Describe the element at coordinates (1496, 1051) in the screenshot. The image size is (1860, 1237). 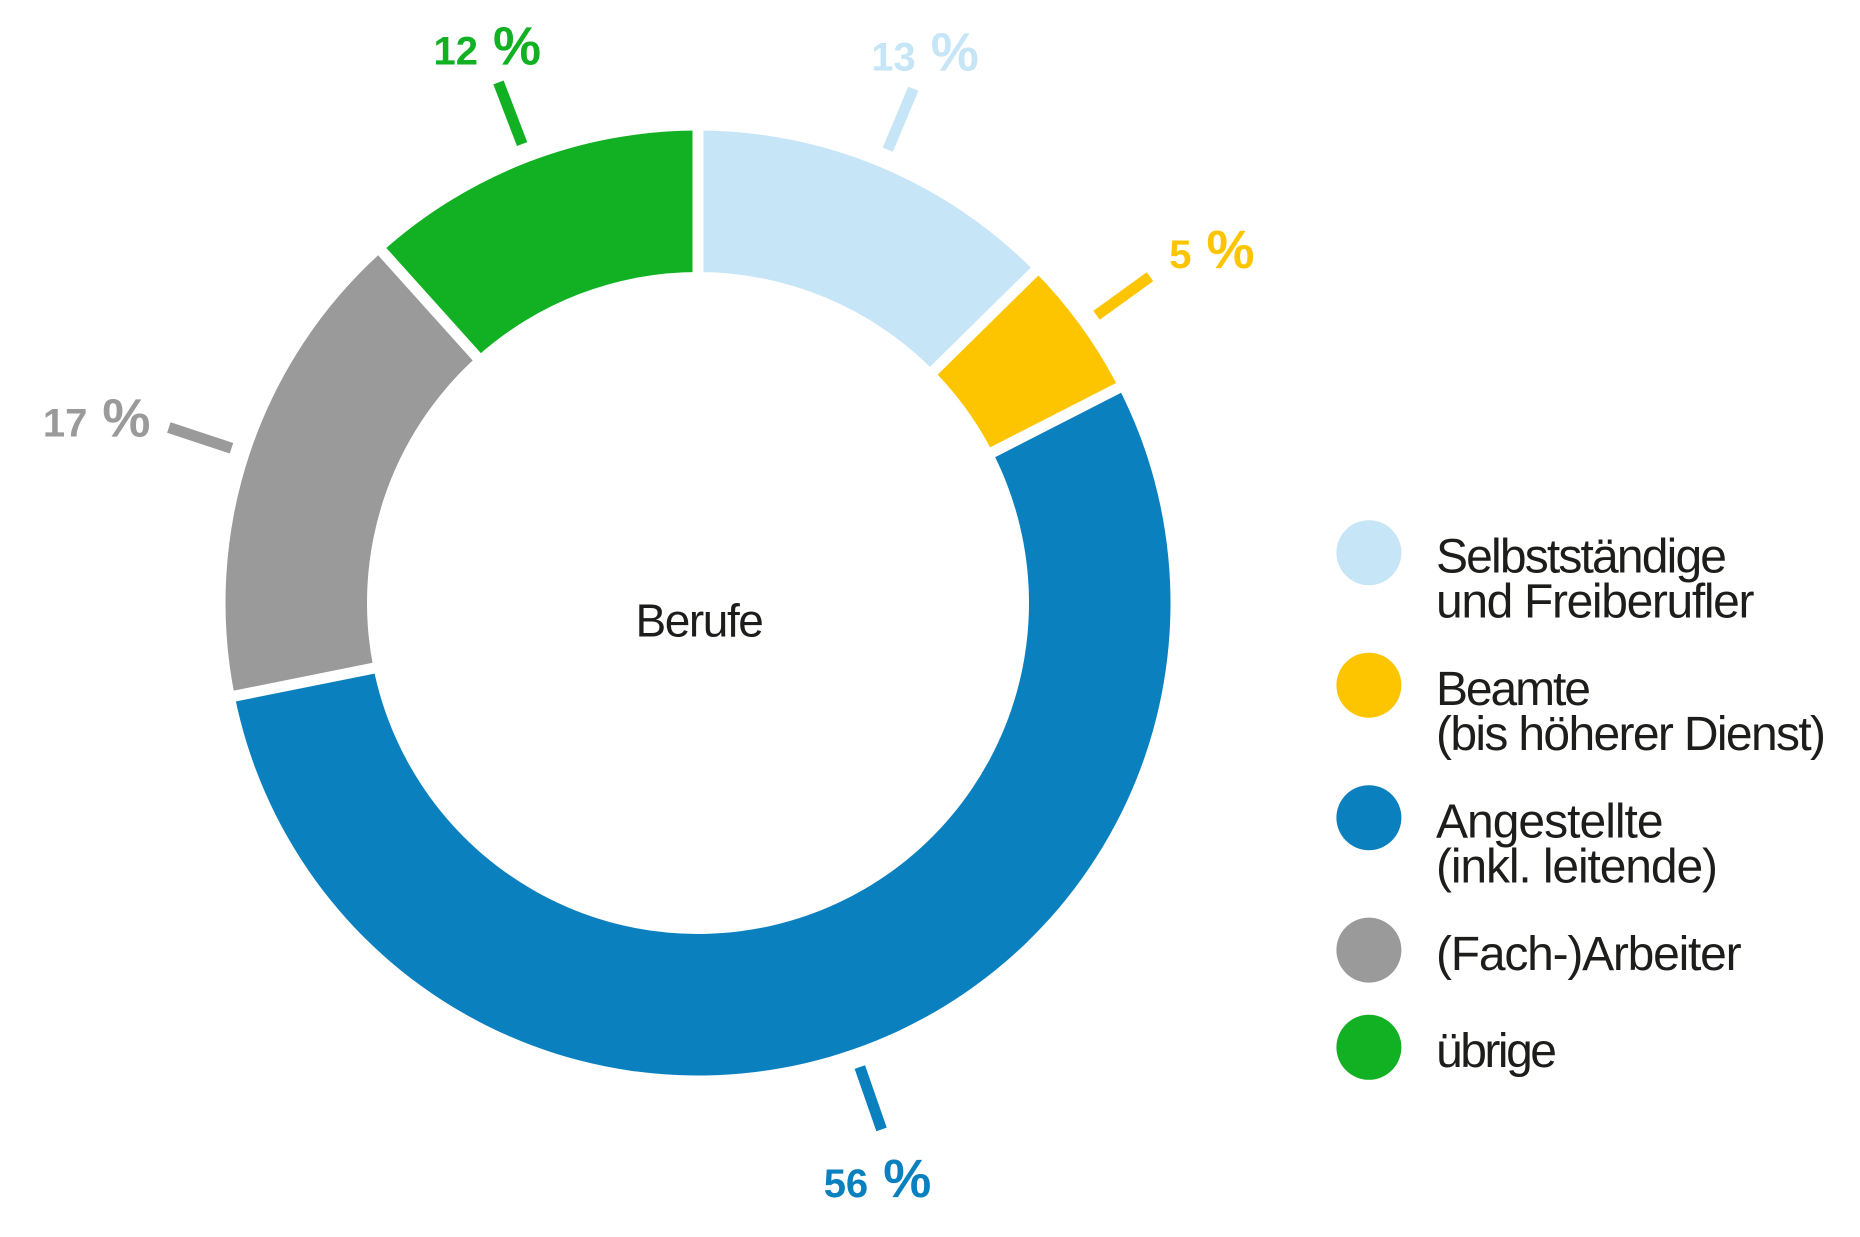
I see `svg-text: übrige` at that location.